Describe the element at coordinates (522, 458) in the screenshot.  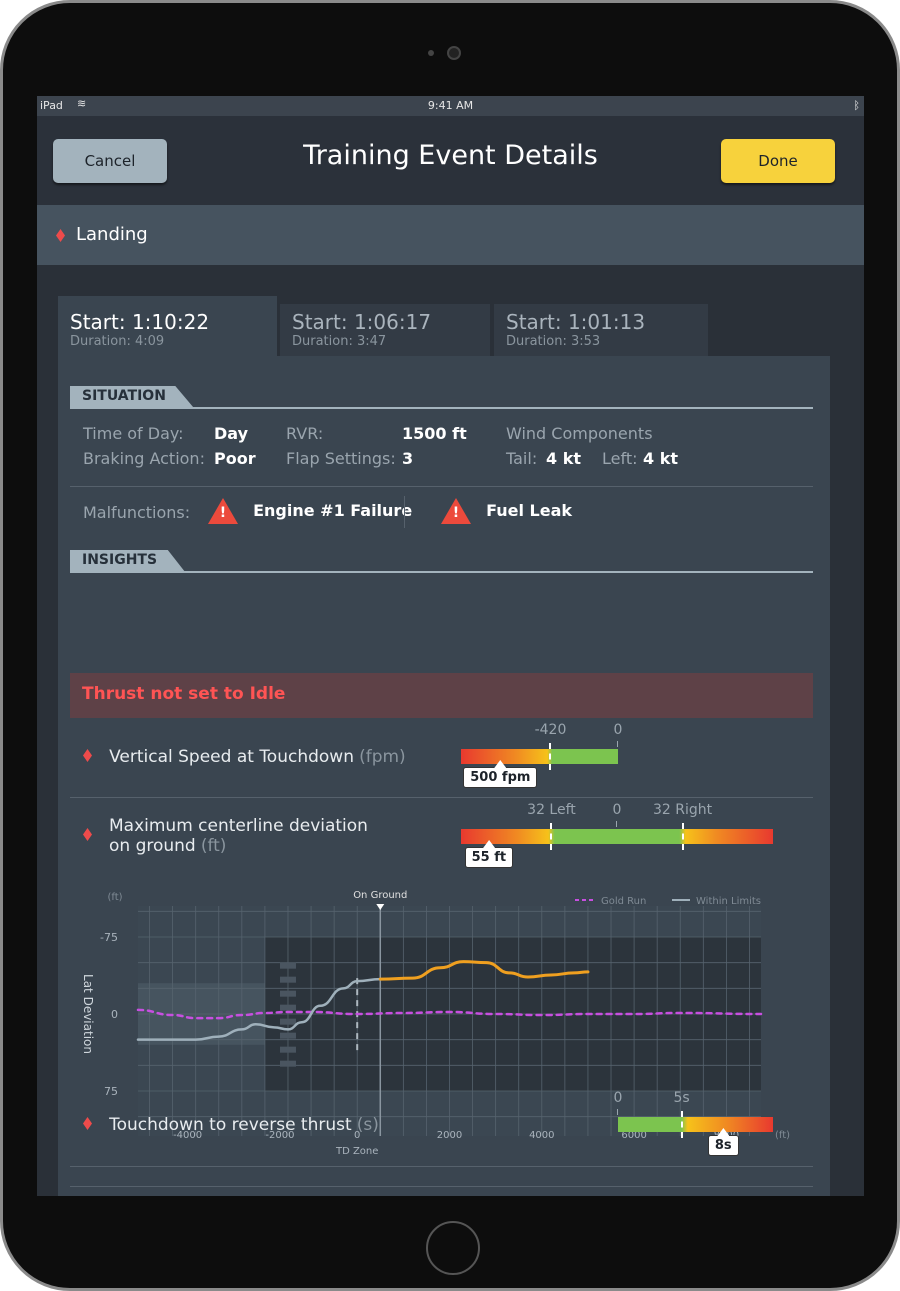
I see `tail-label: Tail:` at that location.